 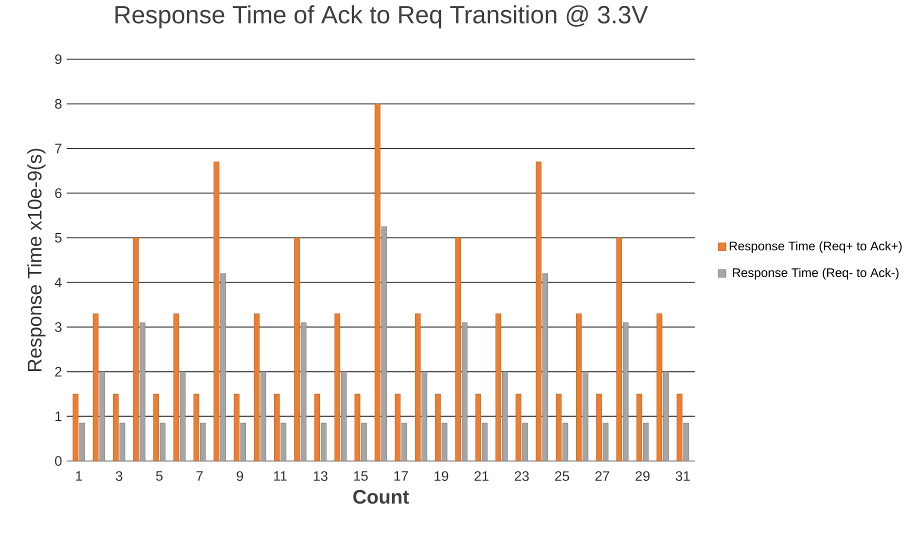 I want to click on x-tick-label: 15, so click(x=361, y=476).